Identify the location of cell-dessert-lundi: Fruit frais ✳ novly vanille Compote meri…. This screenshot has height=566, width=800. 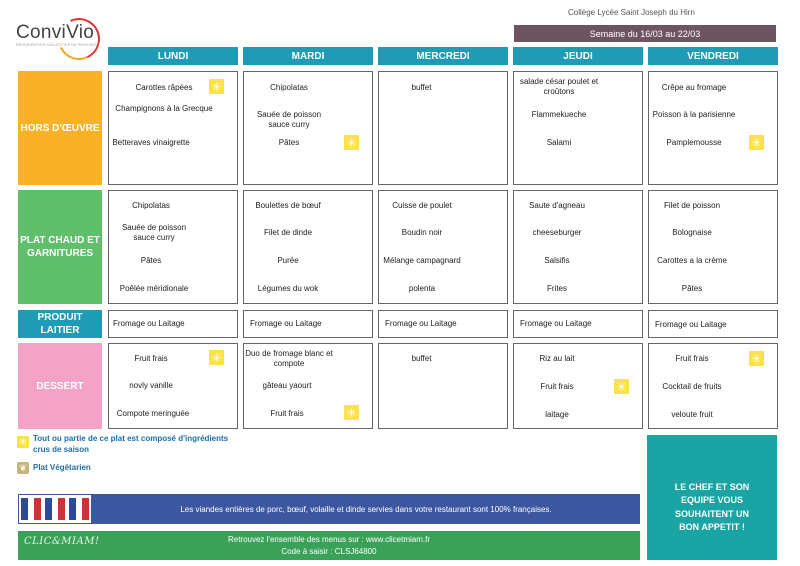
(173, 386).